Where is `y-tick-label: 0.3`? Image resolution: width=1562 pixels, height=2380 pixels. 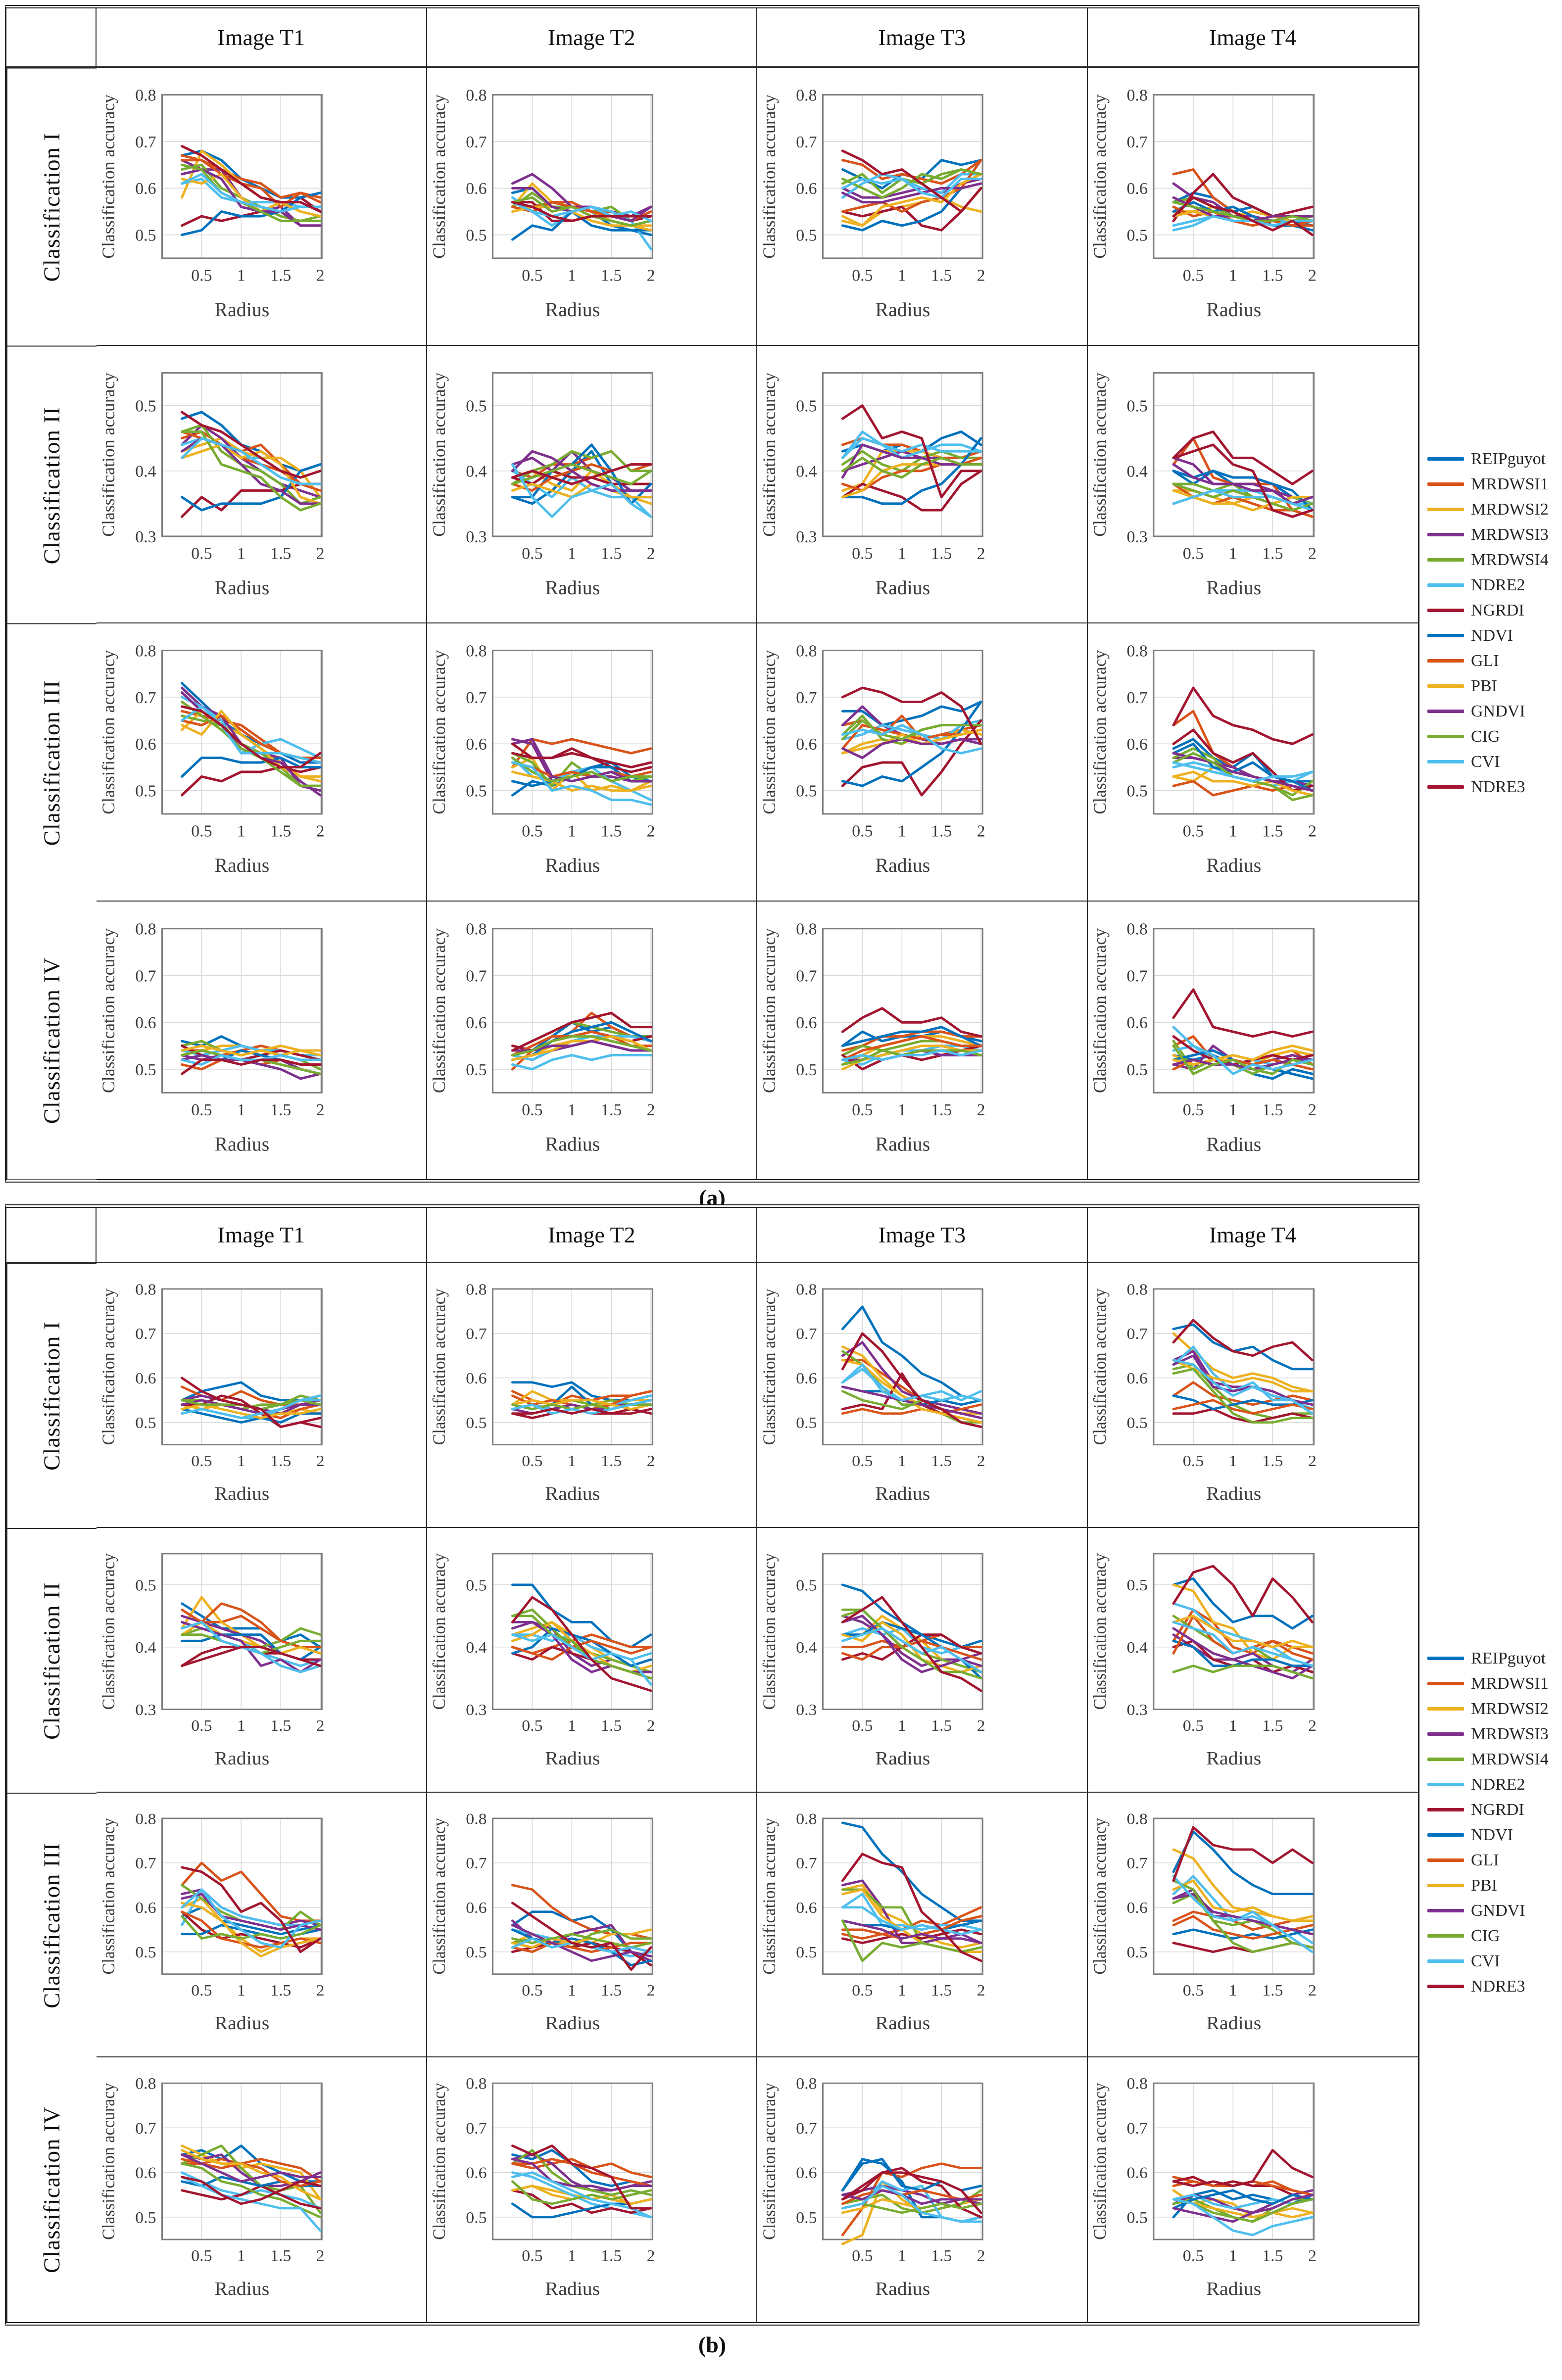 y-tick-label: 0.3 is located at coordinates (806, 536).